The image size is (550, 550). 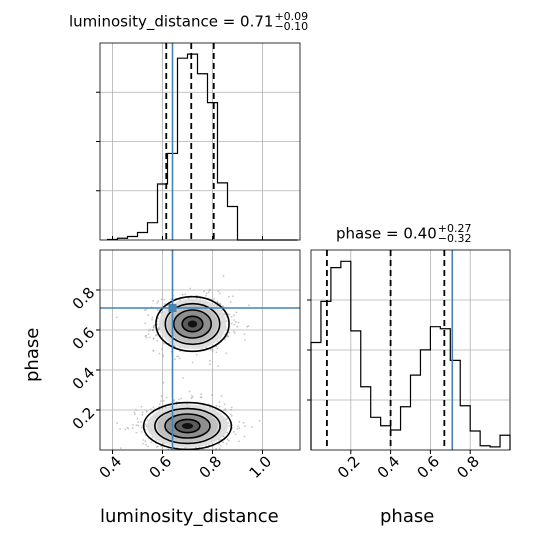 I want to click on phase-hist-histogram-steps, so click(x=410, y=355).